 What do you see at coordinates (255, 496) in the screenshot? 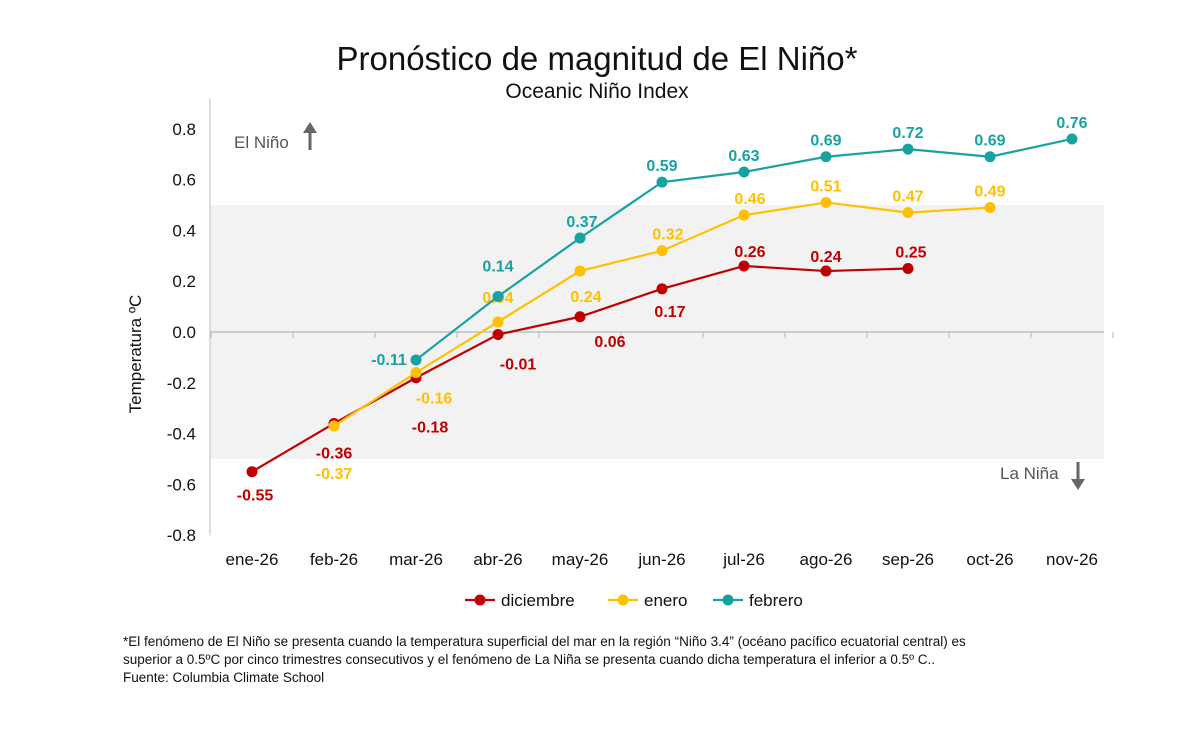
I see `data-label-diciembre: -0.55` at bounding box center [255, 496].